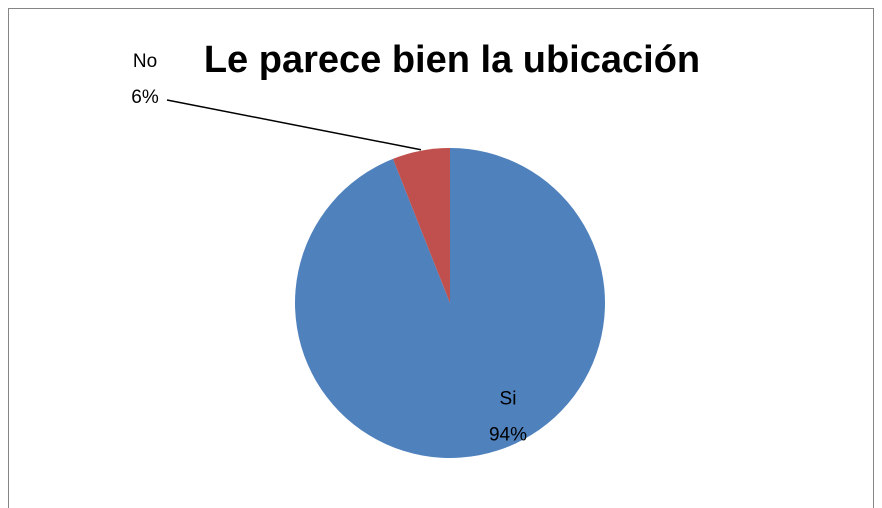 Image resolution: width=882 pixels, height=508 pixels. What do you see at coordinates (294, 125) in the screenshot?
I see `leader-line` at bounding box center [294, 125].